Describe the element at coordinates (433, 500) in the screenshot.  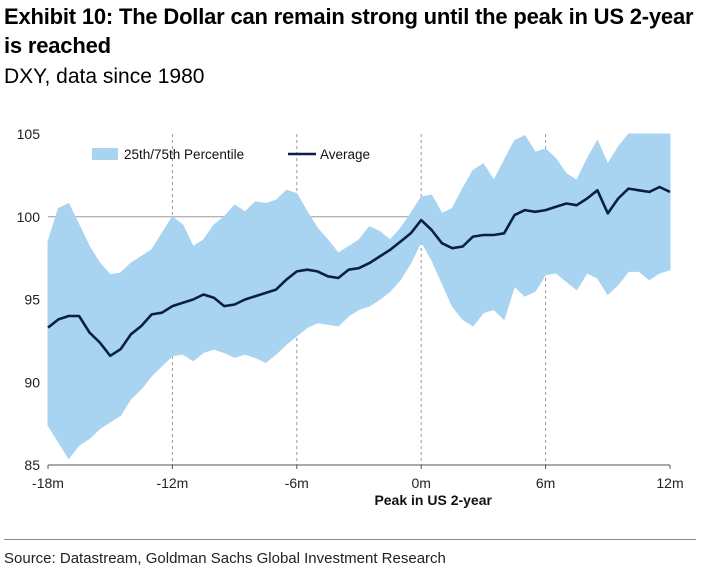
I see `x-axis-label: Peak in US 2-year` at that location.